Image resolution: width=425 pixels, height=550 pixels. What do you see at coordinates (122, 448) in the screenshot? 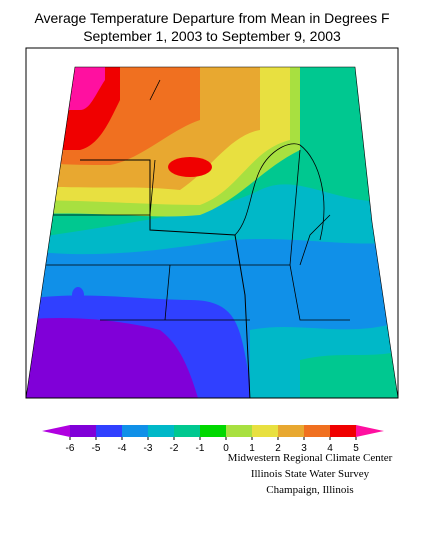
I see `legend-tick-label: -4` at bounding box center [122, 448].